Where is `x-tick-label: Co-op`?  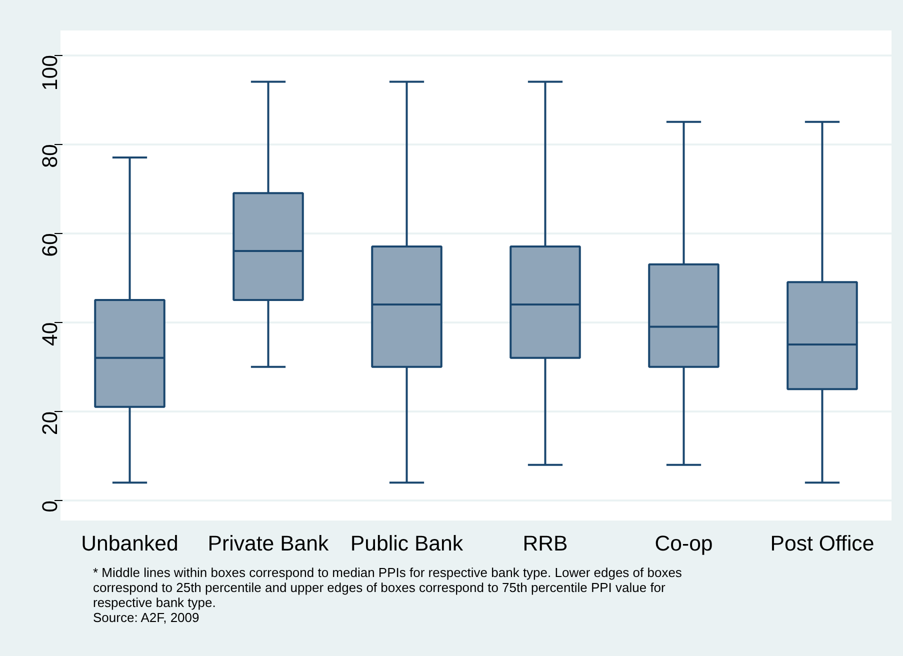
x-tick-label: Co-op is located at coordinates (683, 544).